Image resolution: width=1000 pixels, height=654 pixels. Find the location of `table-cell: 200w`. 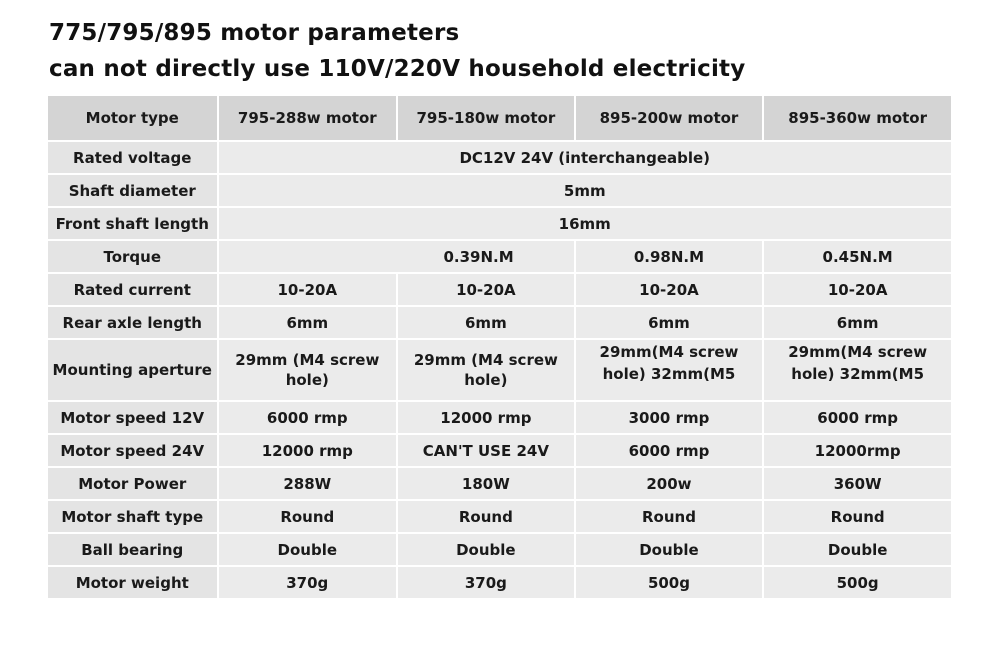

table-cell: 200w is located at coordinates (669, 483).